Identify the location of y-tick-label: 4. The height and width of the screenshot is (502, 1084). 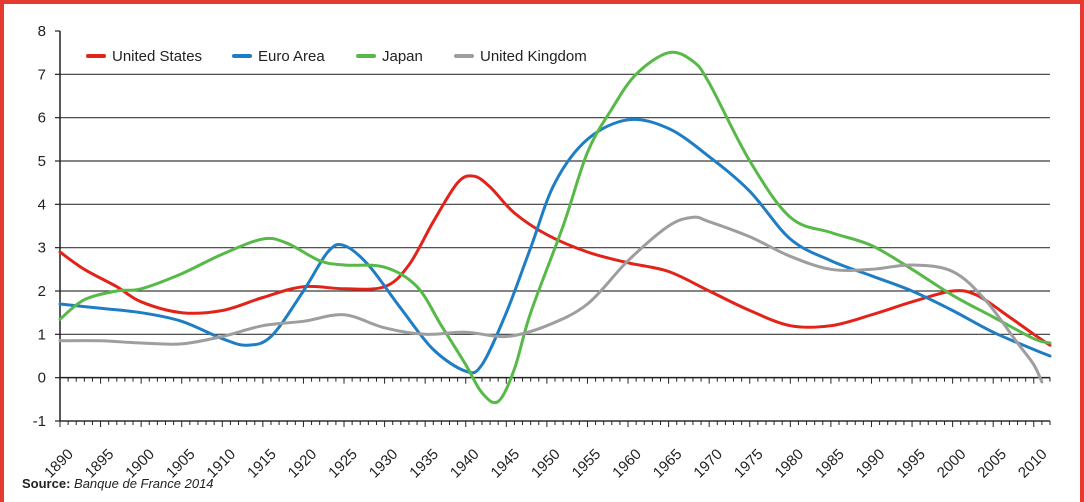
(42, 204).